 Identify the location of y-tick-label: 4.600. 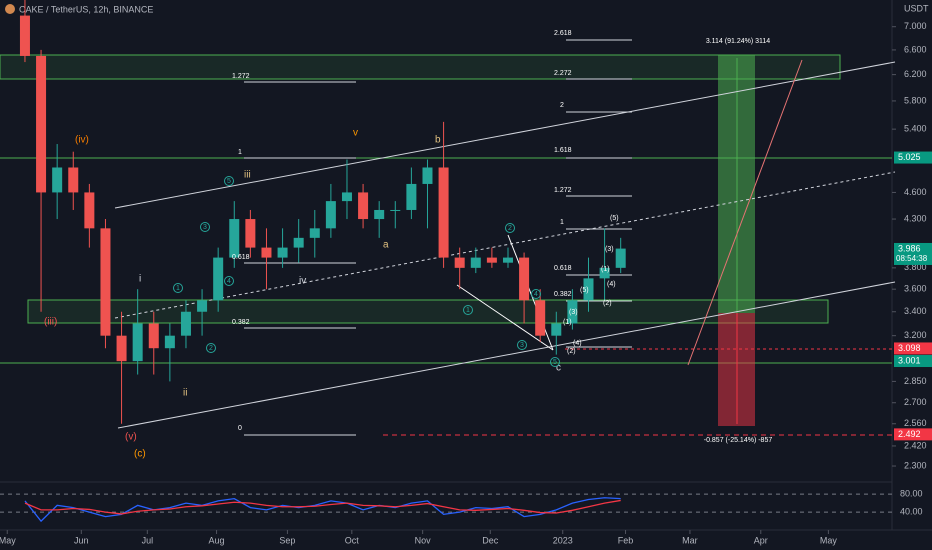
(915, 192).